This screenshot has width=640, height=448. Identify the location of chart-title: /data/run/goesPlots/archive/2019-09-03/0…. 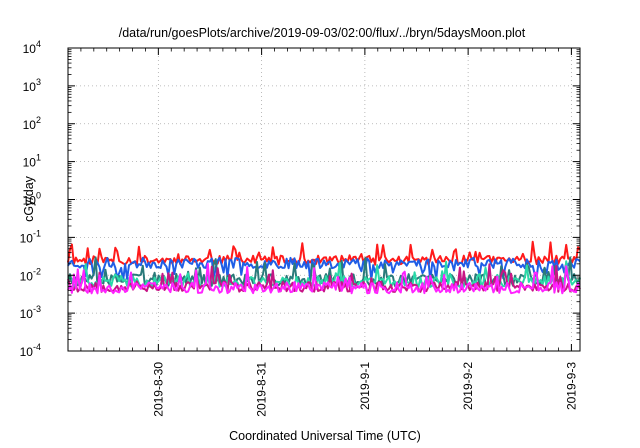
(322, 33).